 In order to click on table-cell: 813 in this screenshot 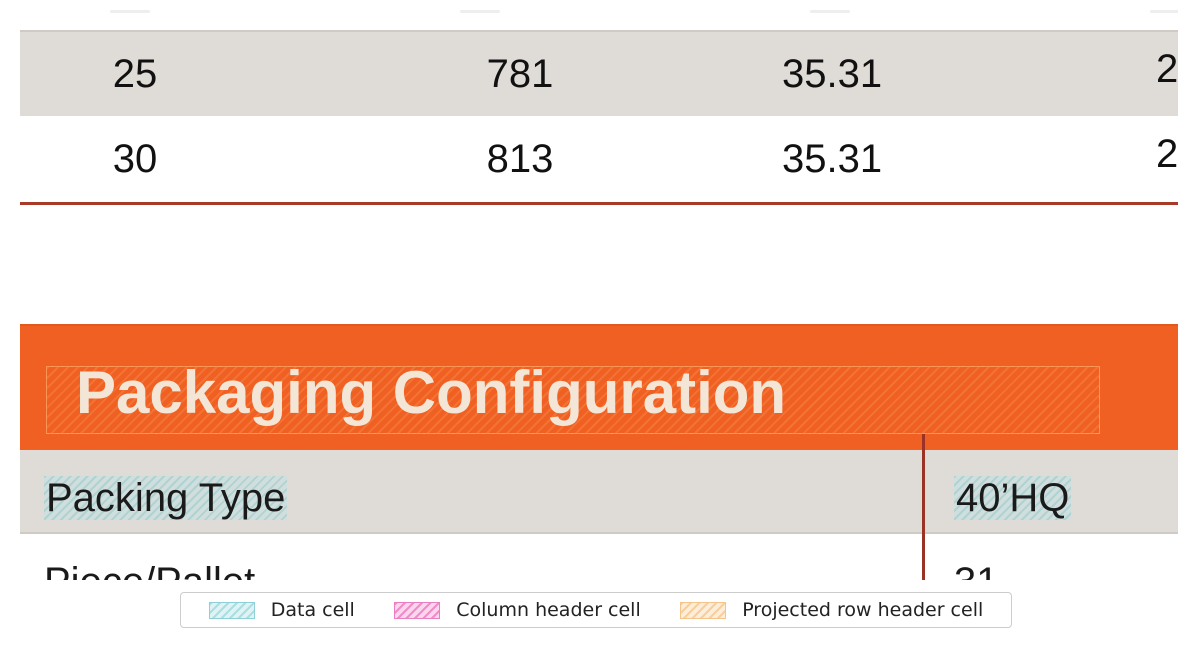, I will do `click(500, 160)`.